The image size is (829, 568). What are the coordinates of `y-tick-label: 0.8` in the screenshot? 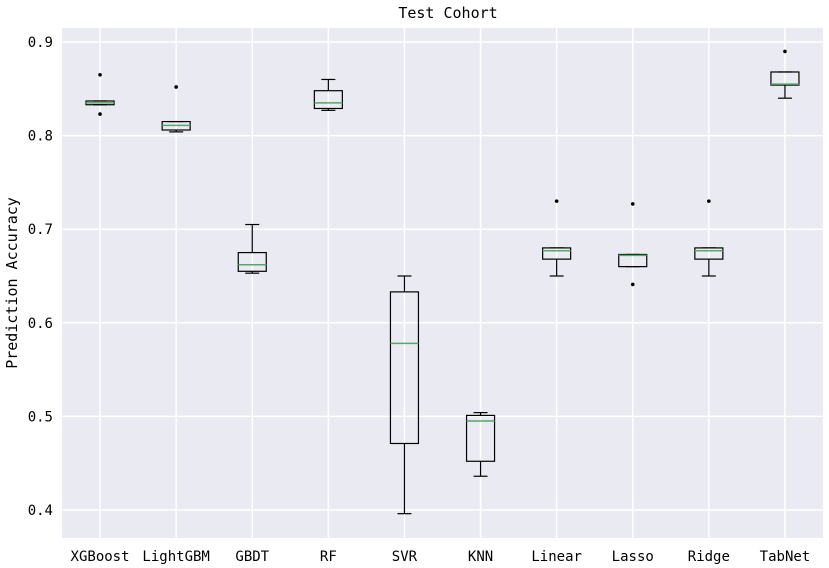 It's located at (40, 137).